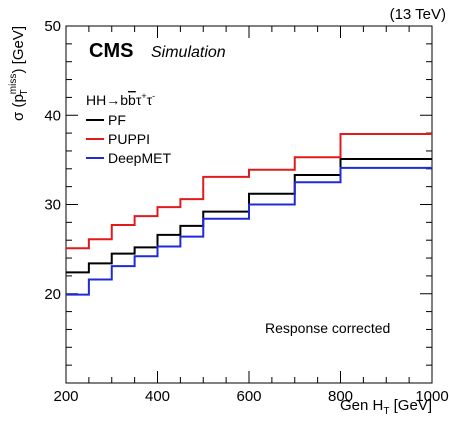 The image size is (449, 430). What do you see at coordinates (418, 14) in the screenshot?
I see `energy-label: (13 TeV)` at bounding box center [418, 14].